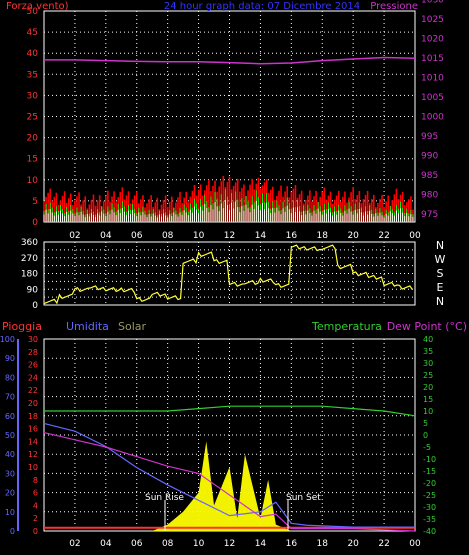 This screenshot has width=469, height=555. Describe the element at coordinates (429, 435) in the screenshot. I see `temperature-axis: -40 -35 -30 -25 -20 -15 -10 -5 0 5 10 15 20 25 30 35 40` at that location.